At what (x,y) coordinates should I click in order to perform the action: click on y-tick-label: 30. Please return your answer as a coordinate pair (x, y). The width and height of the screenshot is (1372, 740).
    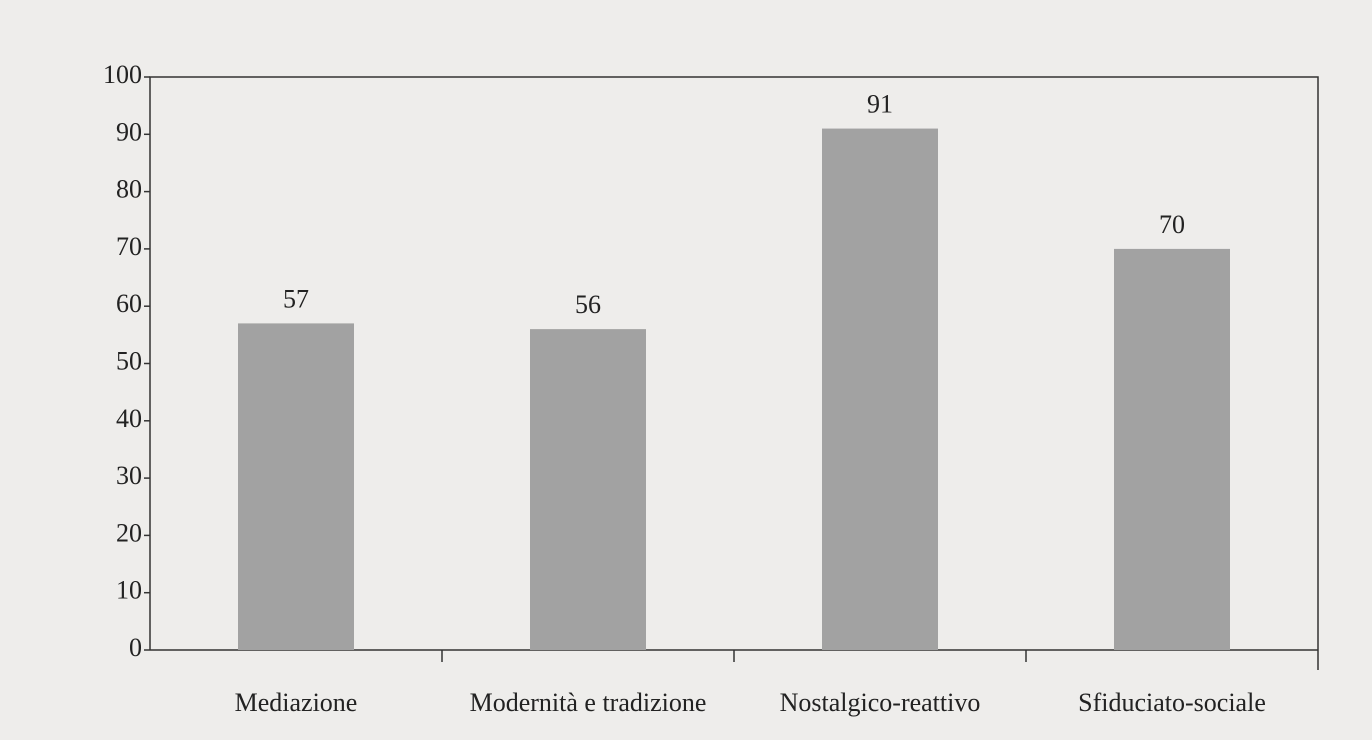
    Looking at the image, I should click on (129, 475).